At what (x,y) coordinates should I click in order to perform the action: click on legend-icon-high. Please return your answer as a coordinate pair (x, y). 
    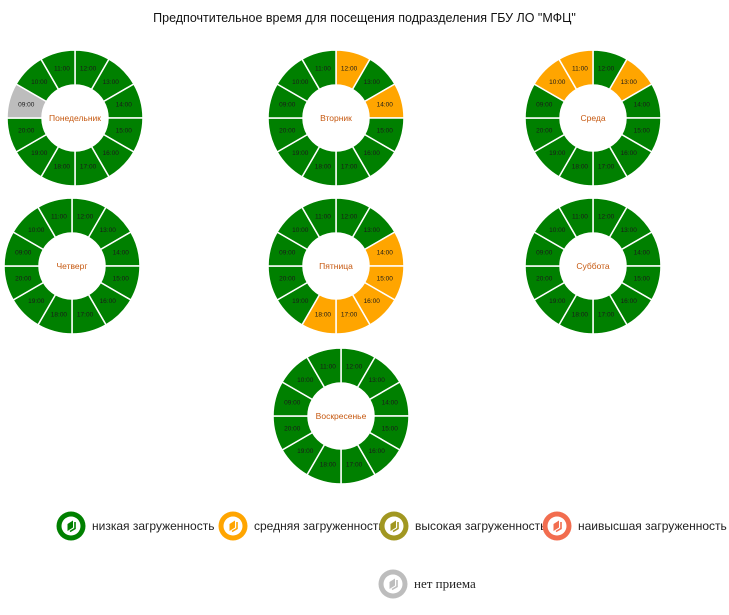
    Looking at the image, I should click on (394, 526).